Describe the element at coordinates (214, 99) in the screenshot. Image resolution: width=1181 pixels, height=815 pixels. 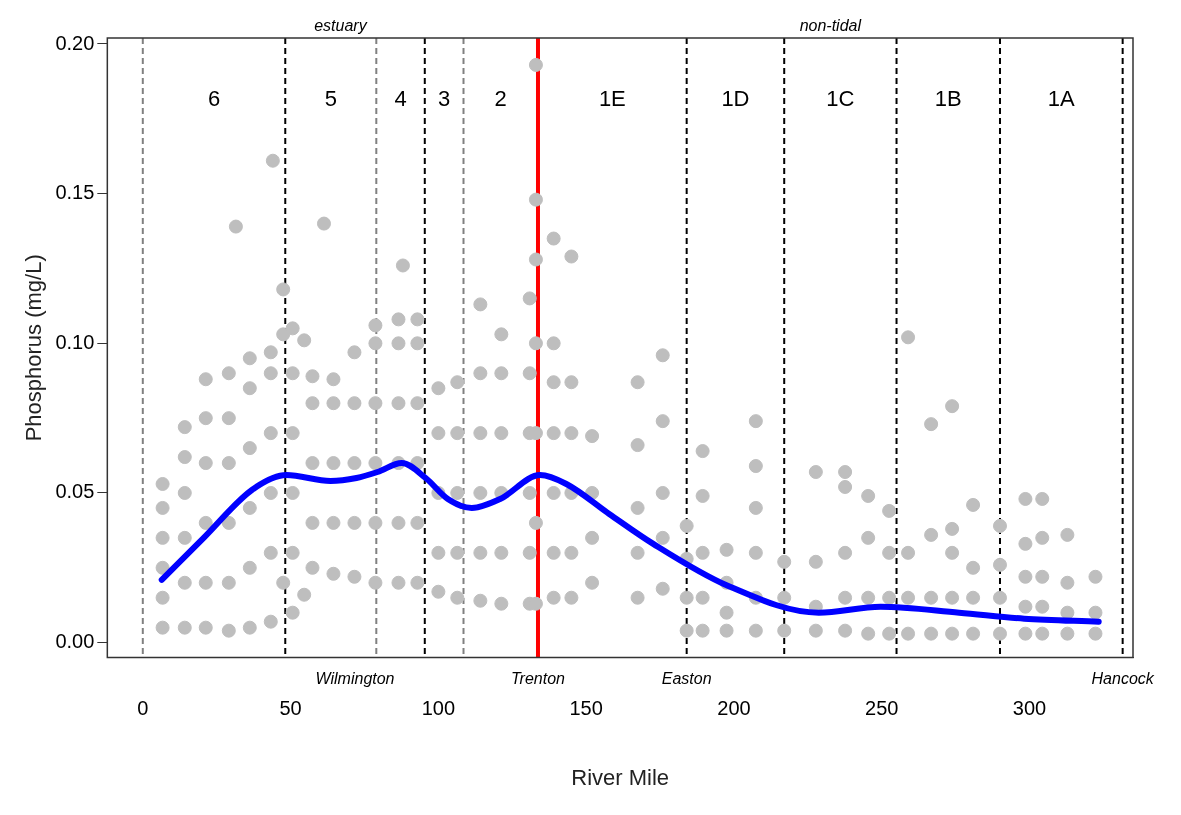
I see `annotation: 6` at that location.